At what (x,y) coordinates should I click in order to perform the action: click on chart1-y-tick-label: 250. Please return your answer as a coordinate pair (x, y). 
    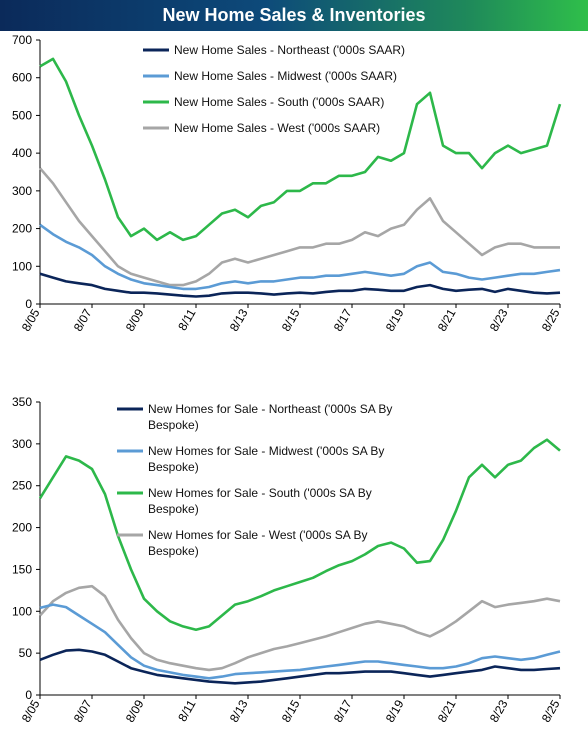
    Looking at the image, I should click on (22, 486).